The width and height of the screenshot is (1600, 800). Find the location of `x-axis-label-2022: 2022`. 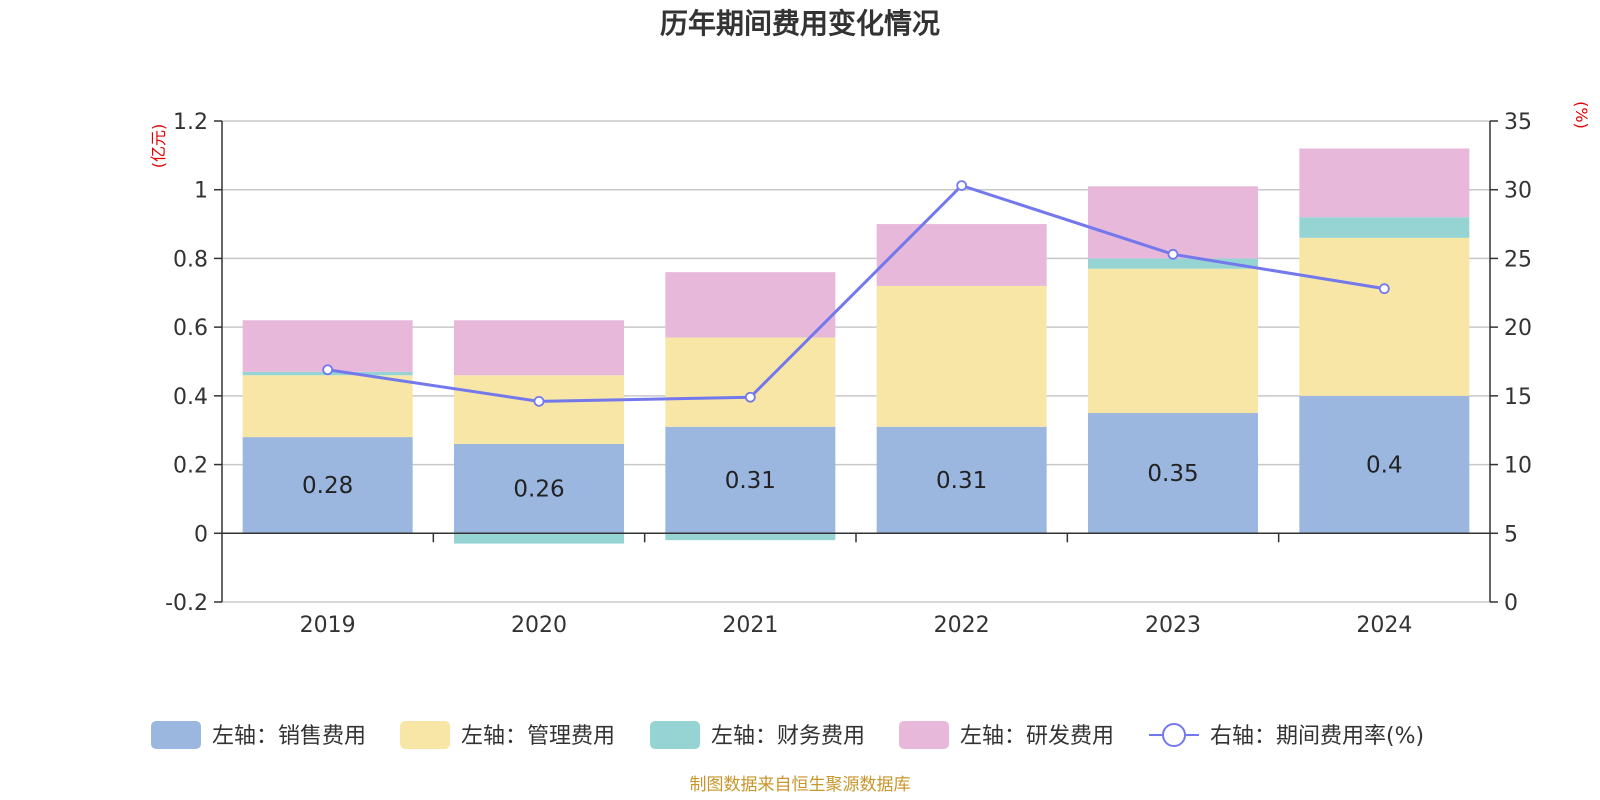

x-axis-label-2022: 2022 is located at coordinates (962, 625).